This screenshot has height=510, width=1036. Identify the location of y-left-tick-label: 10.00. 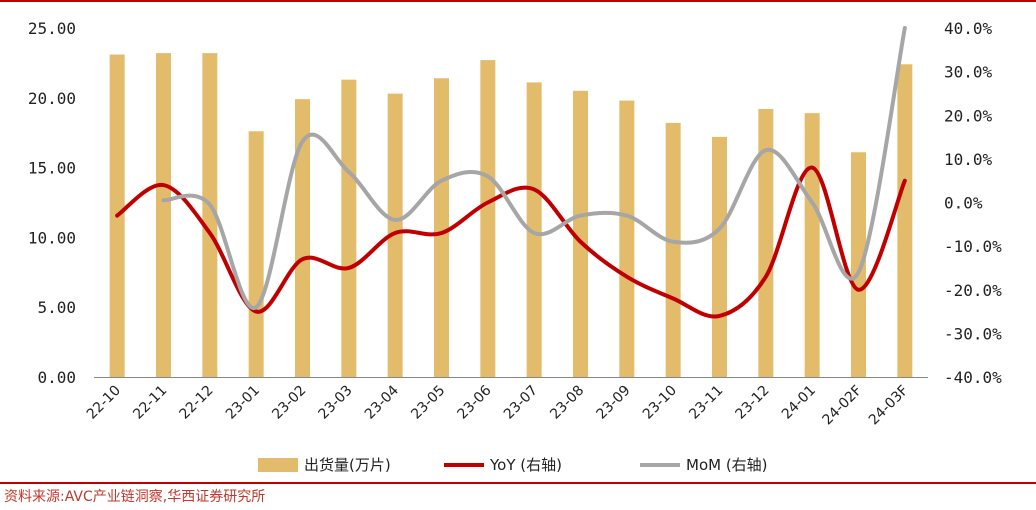
(52, 237).